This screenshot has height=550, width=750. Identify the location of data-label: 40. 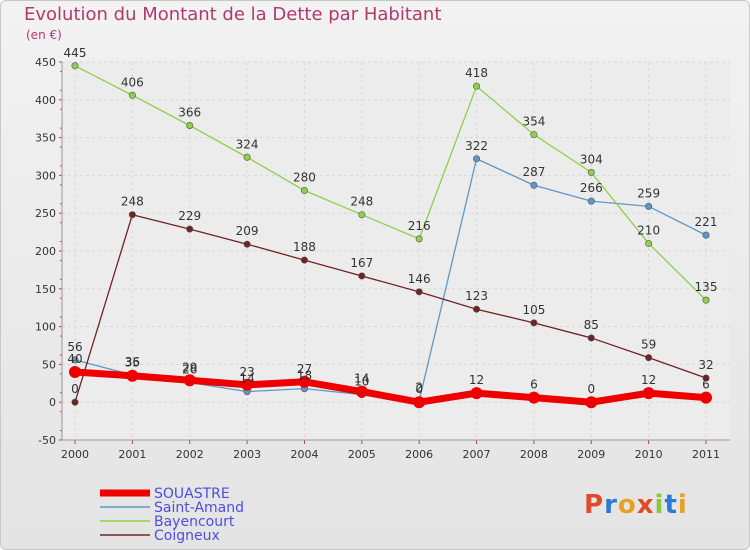
(74, 359).